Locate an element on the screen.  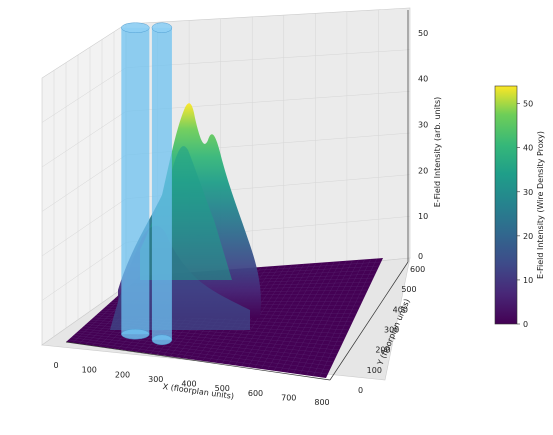
x-tick-label: 400 is located at coordinates (188, 384).